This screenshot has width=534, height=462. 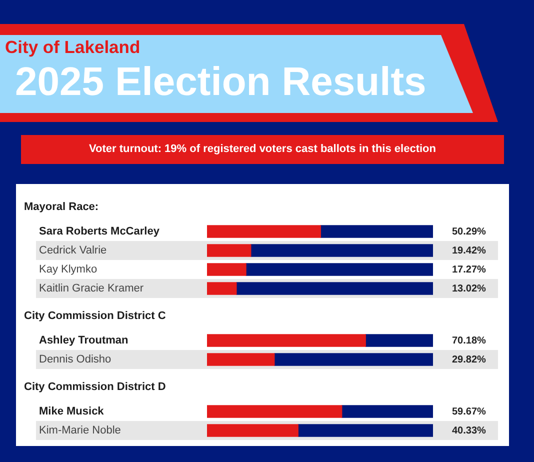 I want to click on data-label: 70.18%, so click(x=469, y=340).